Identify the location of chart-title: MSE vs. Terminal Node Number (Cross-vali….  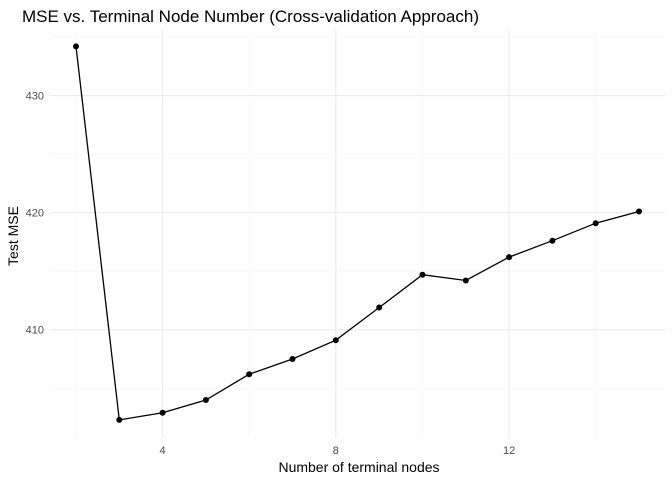
(250, 16).